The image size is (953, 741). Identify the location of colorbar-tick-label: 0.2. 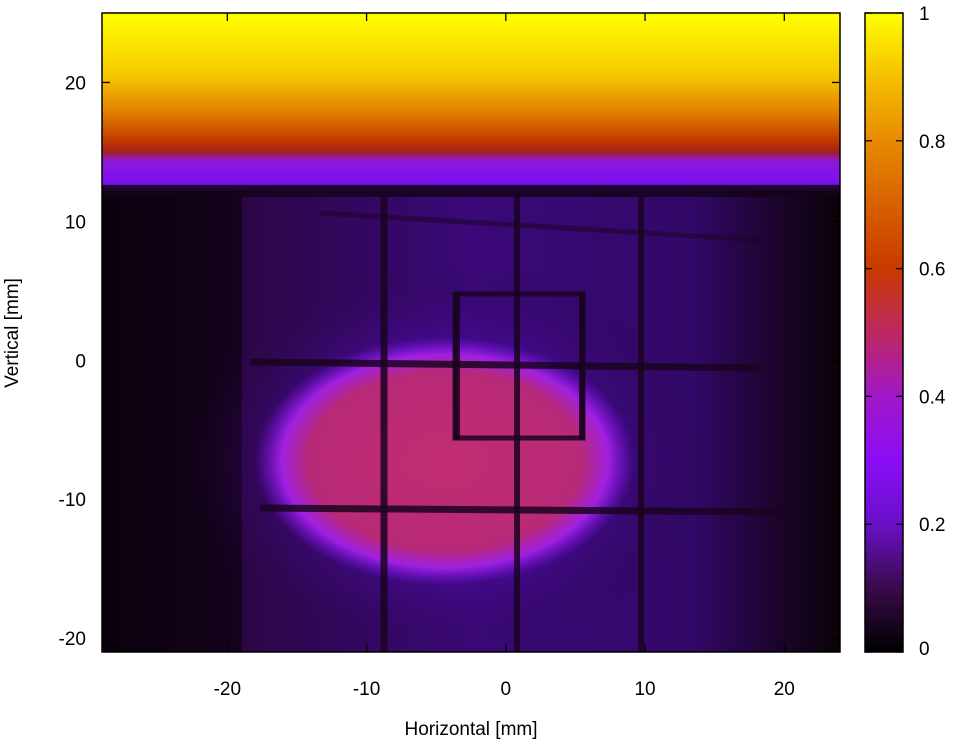
(932, 525).